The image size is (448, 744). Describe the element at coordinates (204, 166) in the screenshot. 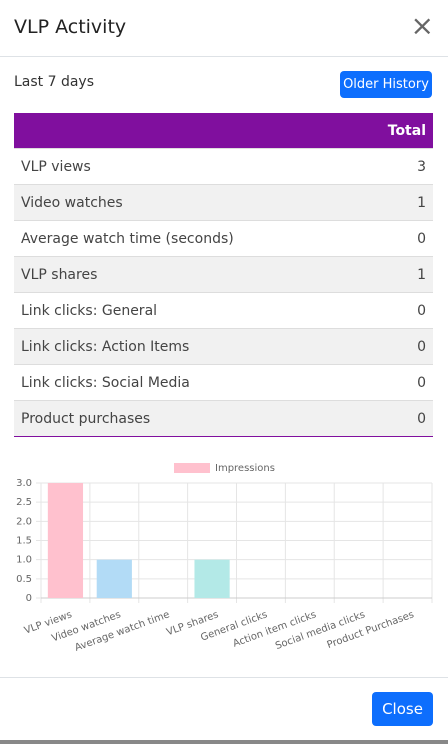

I see `row-label: VLP views` at that location.